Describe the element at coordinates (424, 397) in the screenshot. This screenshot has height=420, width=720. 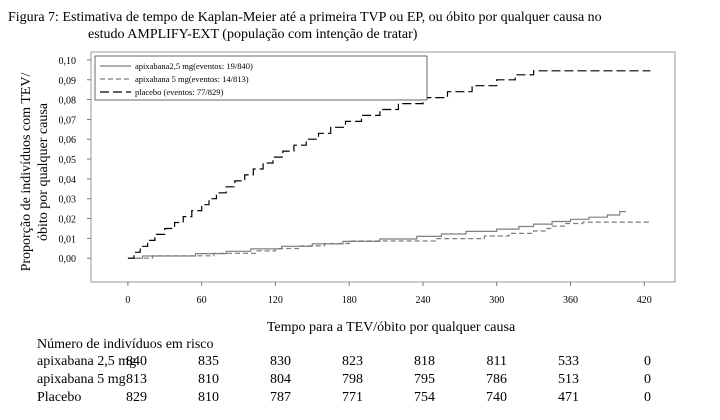
I see `risk-value: 754` at that location.